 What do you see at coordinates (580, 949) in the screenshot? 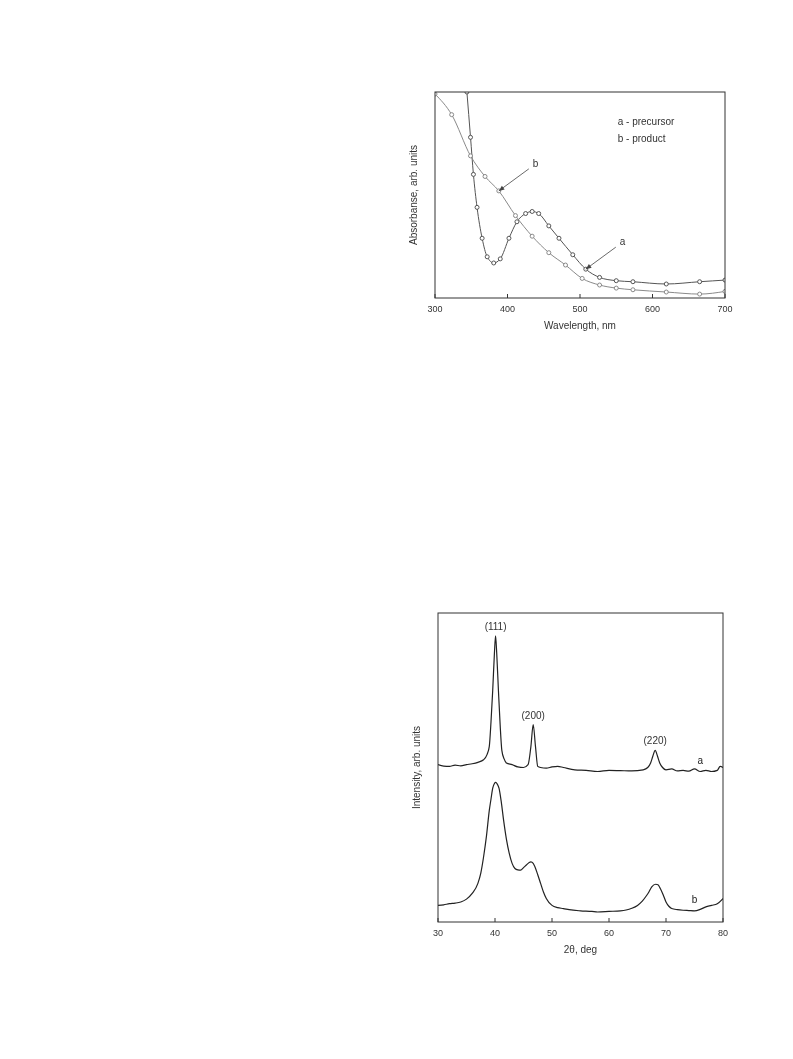
I see `x-axis-title: 2θ, deg` at bounding box center [580, 949].